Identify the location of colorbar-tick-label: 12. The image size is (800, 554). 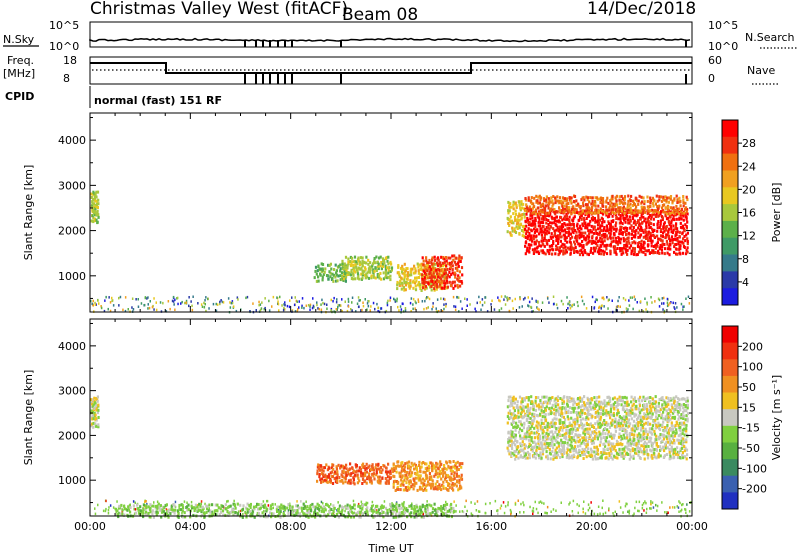
(749, 236).